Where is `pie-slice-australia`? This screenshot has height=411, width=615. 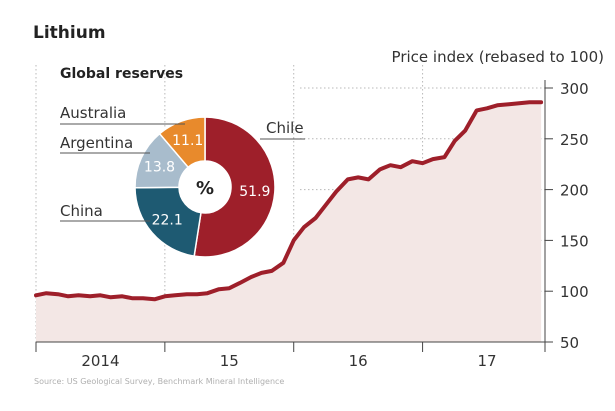
pie-slice-australia is located at coordinates (182, 142).